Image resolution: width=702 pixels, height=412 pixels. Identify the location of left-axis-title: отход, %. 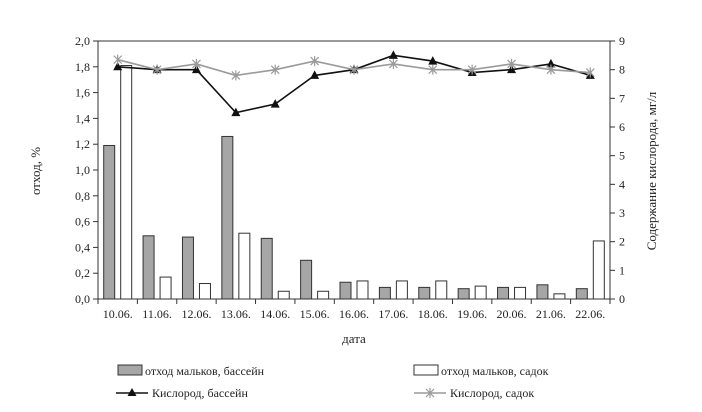
(35, 171).